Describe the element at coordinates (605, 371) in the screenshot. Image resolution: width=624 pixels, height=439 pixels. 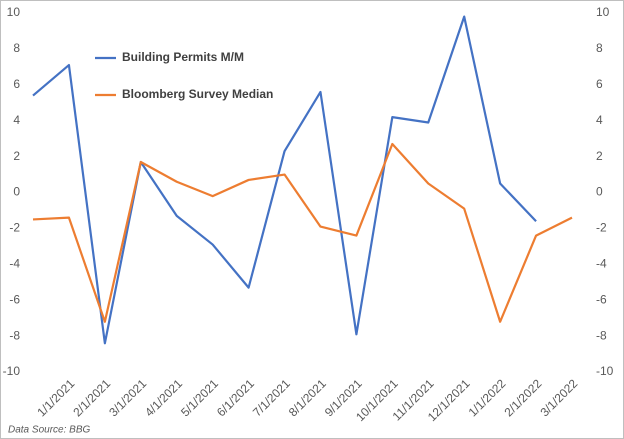
I see `y2-tick-label: -10` at that location.